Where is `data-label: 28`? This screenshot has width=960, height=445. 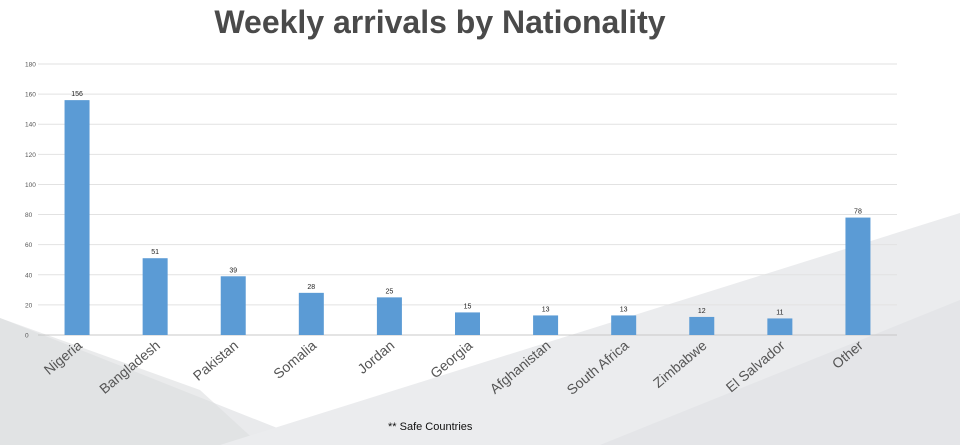 data-label: 28 is located at coordinates (311, 287).